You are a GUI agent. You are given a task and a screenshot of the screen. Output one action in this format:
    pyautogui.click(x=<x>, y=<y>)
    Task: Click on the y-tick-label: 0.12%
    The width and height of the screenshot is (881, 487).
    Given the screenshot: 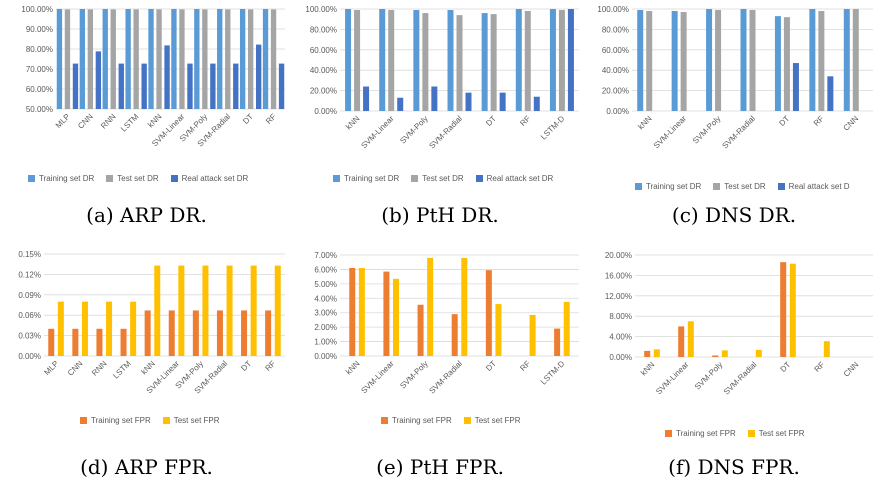 What is the action you would take?
    pyautogui.click(x=29, y=274)
    